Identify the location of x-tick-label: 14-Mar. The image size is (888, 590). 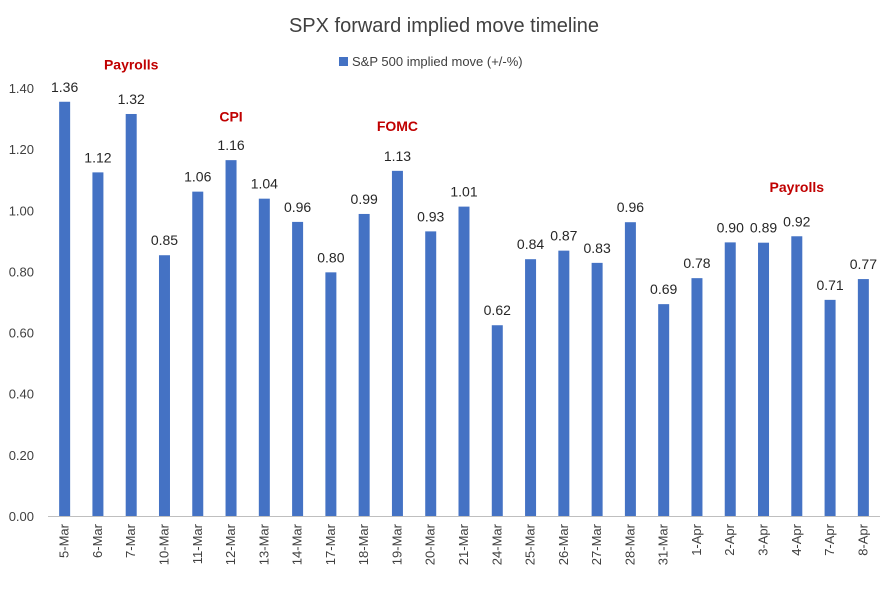
(297, 544).